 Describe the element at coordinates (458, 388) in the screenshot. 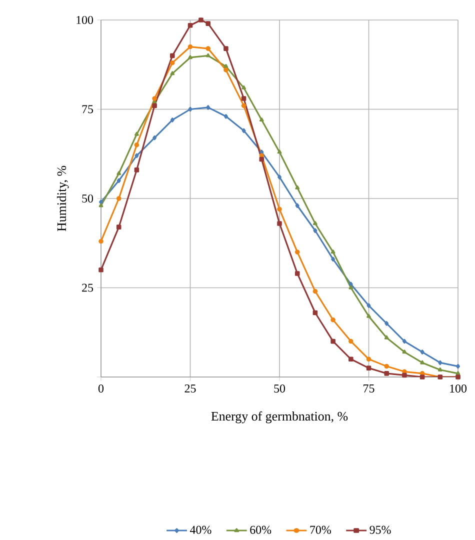

I see `x-tick-label: 100` at that location.